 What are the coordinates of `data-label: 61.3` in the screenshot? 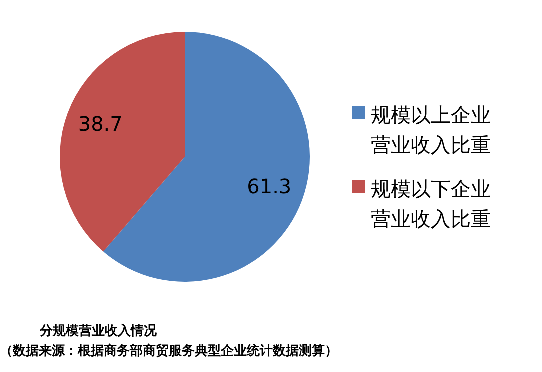 It's located at (269, 186).